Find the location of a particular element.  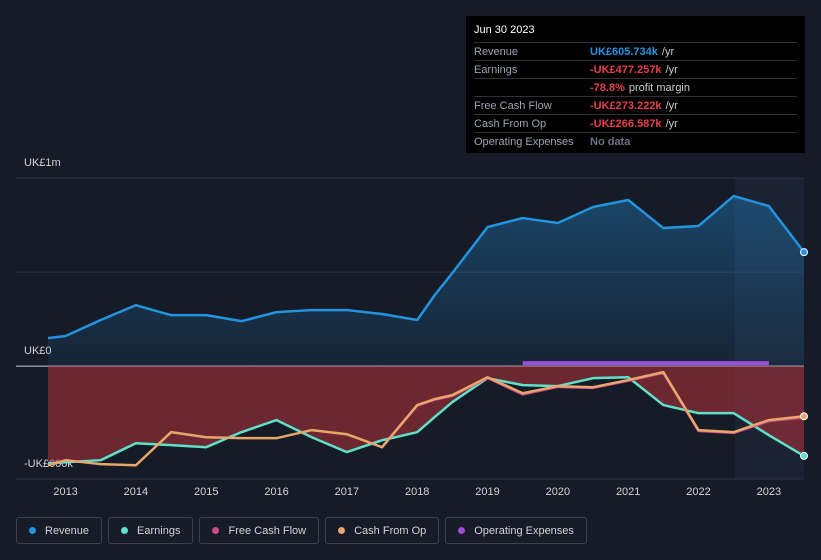

legend-label: Cash From Op is located at coordinates (390, 530).